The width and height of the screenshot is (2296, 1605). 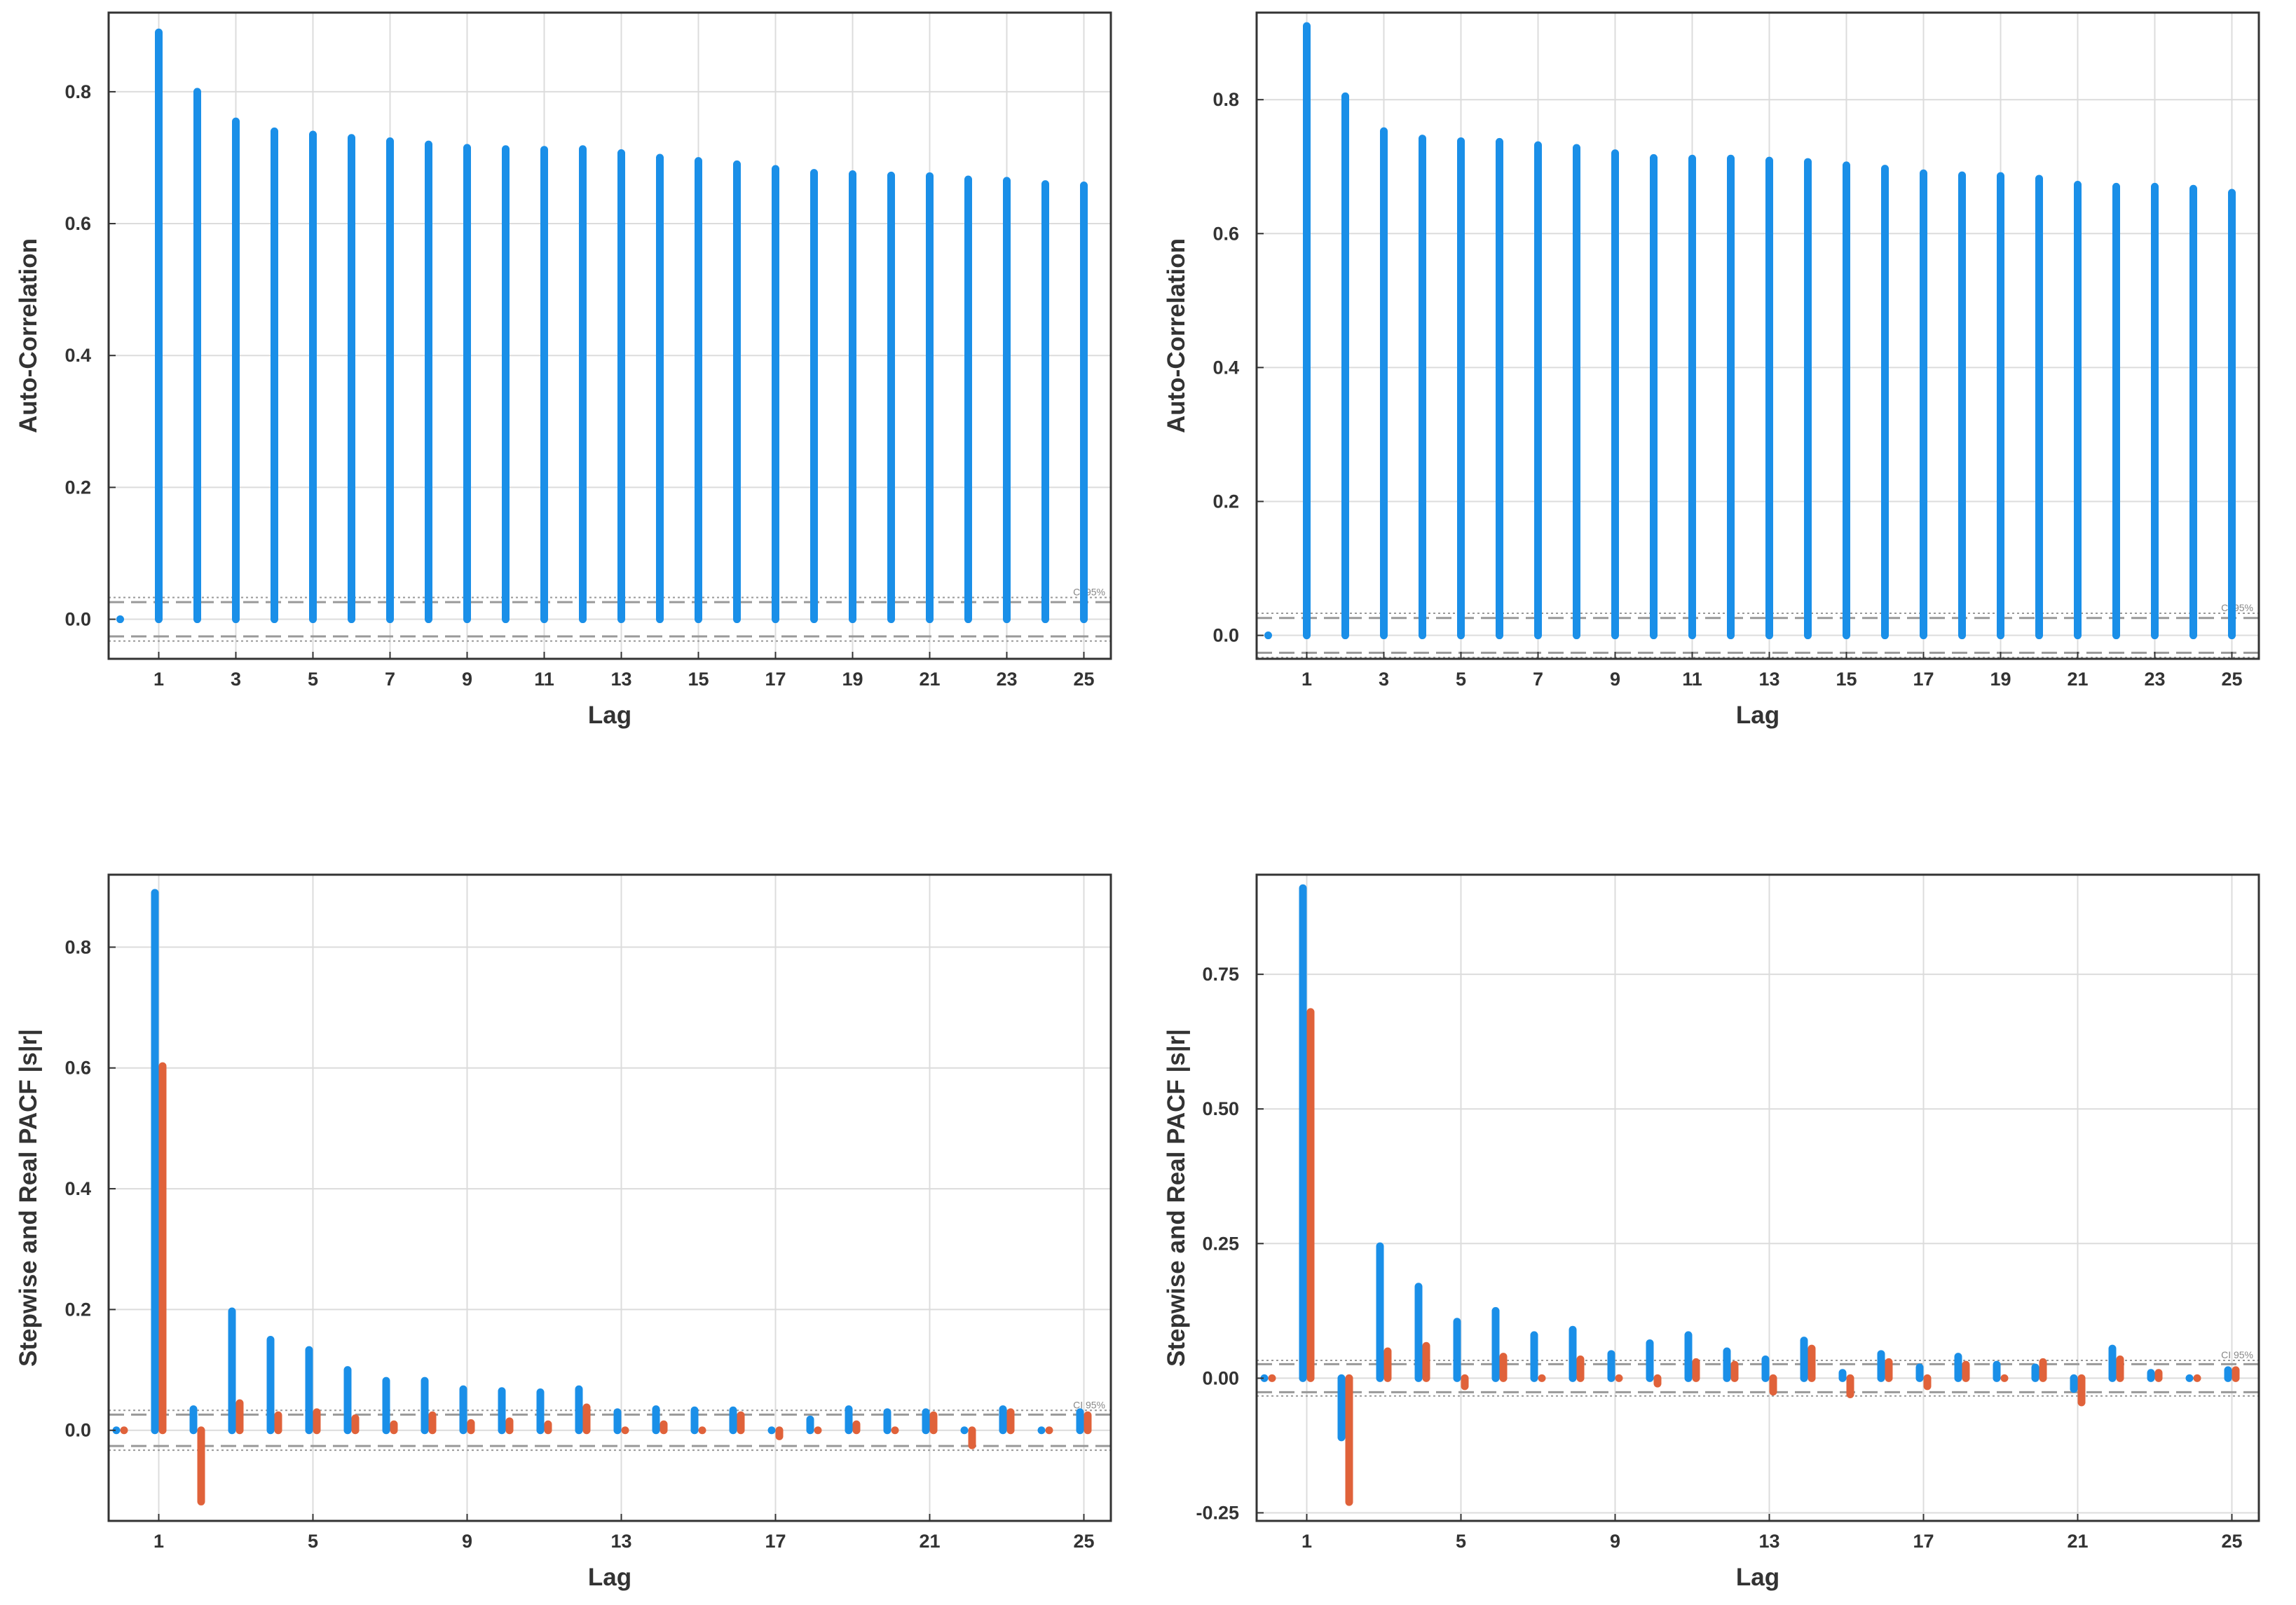 I want to click on y-tick-label: -0.25, so click(x=1217, y=1512).